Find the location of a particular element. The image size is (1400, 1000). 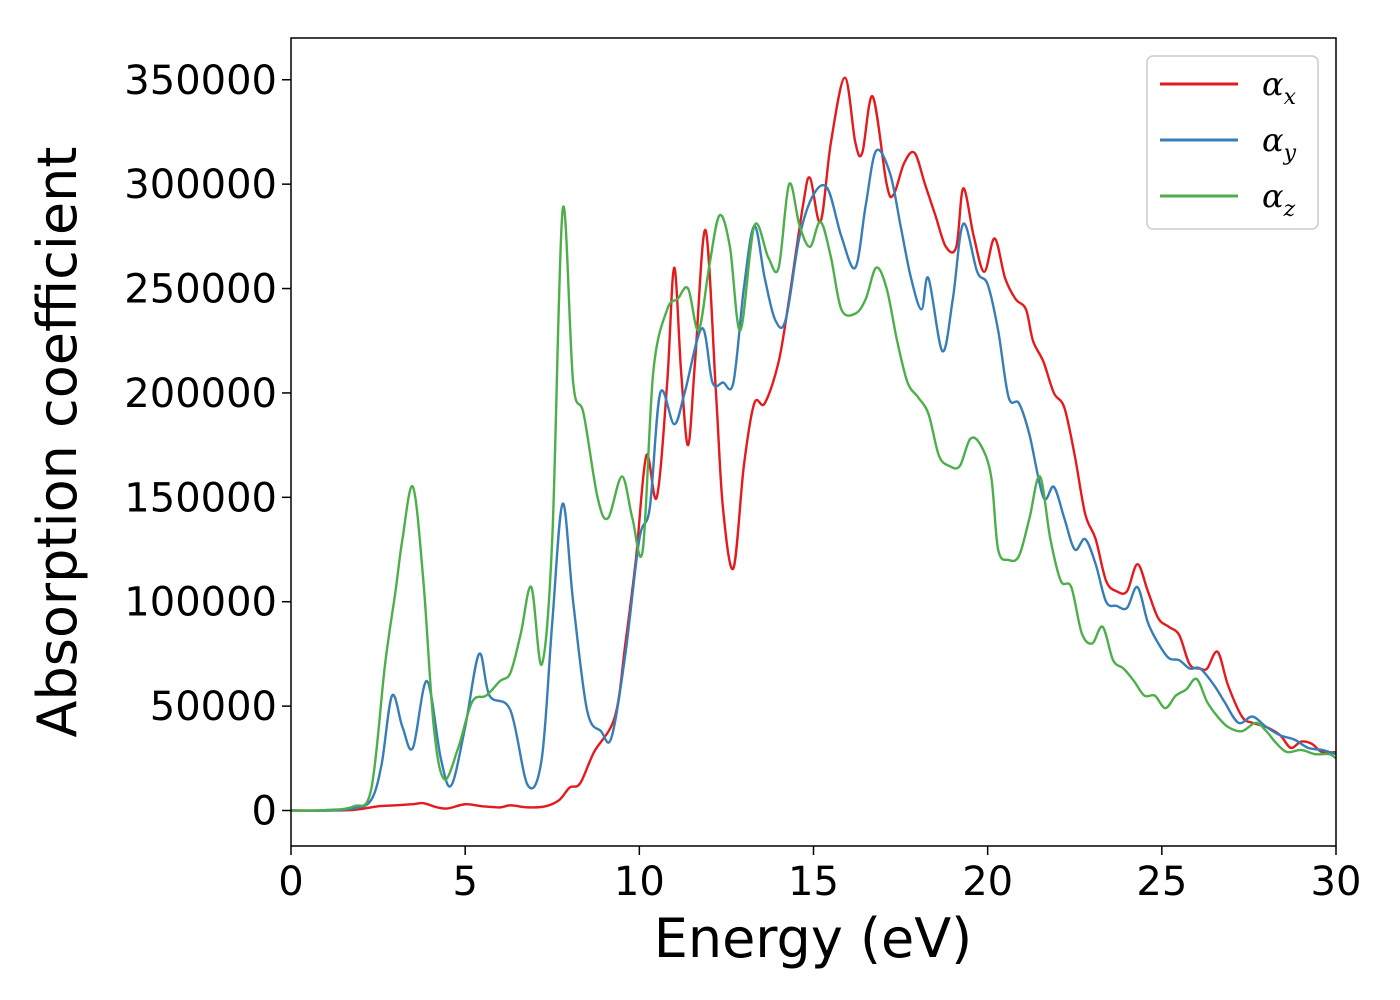

x-axis-label: Energy (eV) is located at coordinates (813, 938).